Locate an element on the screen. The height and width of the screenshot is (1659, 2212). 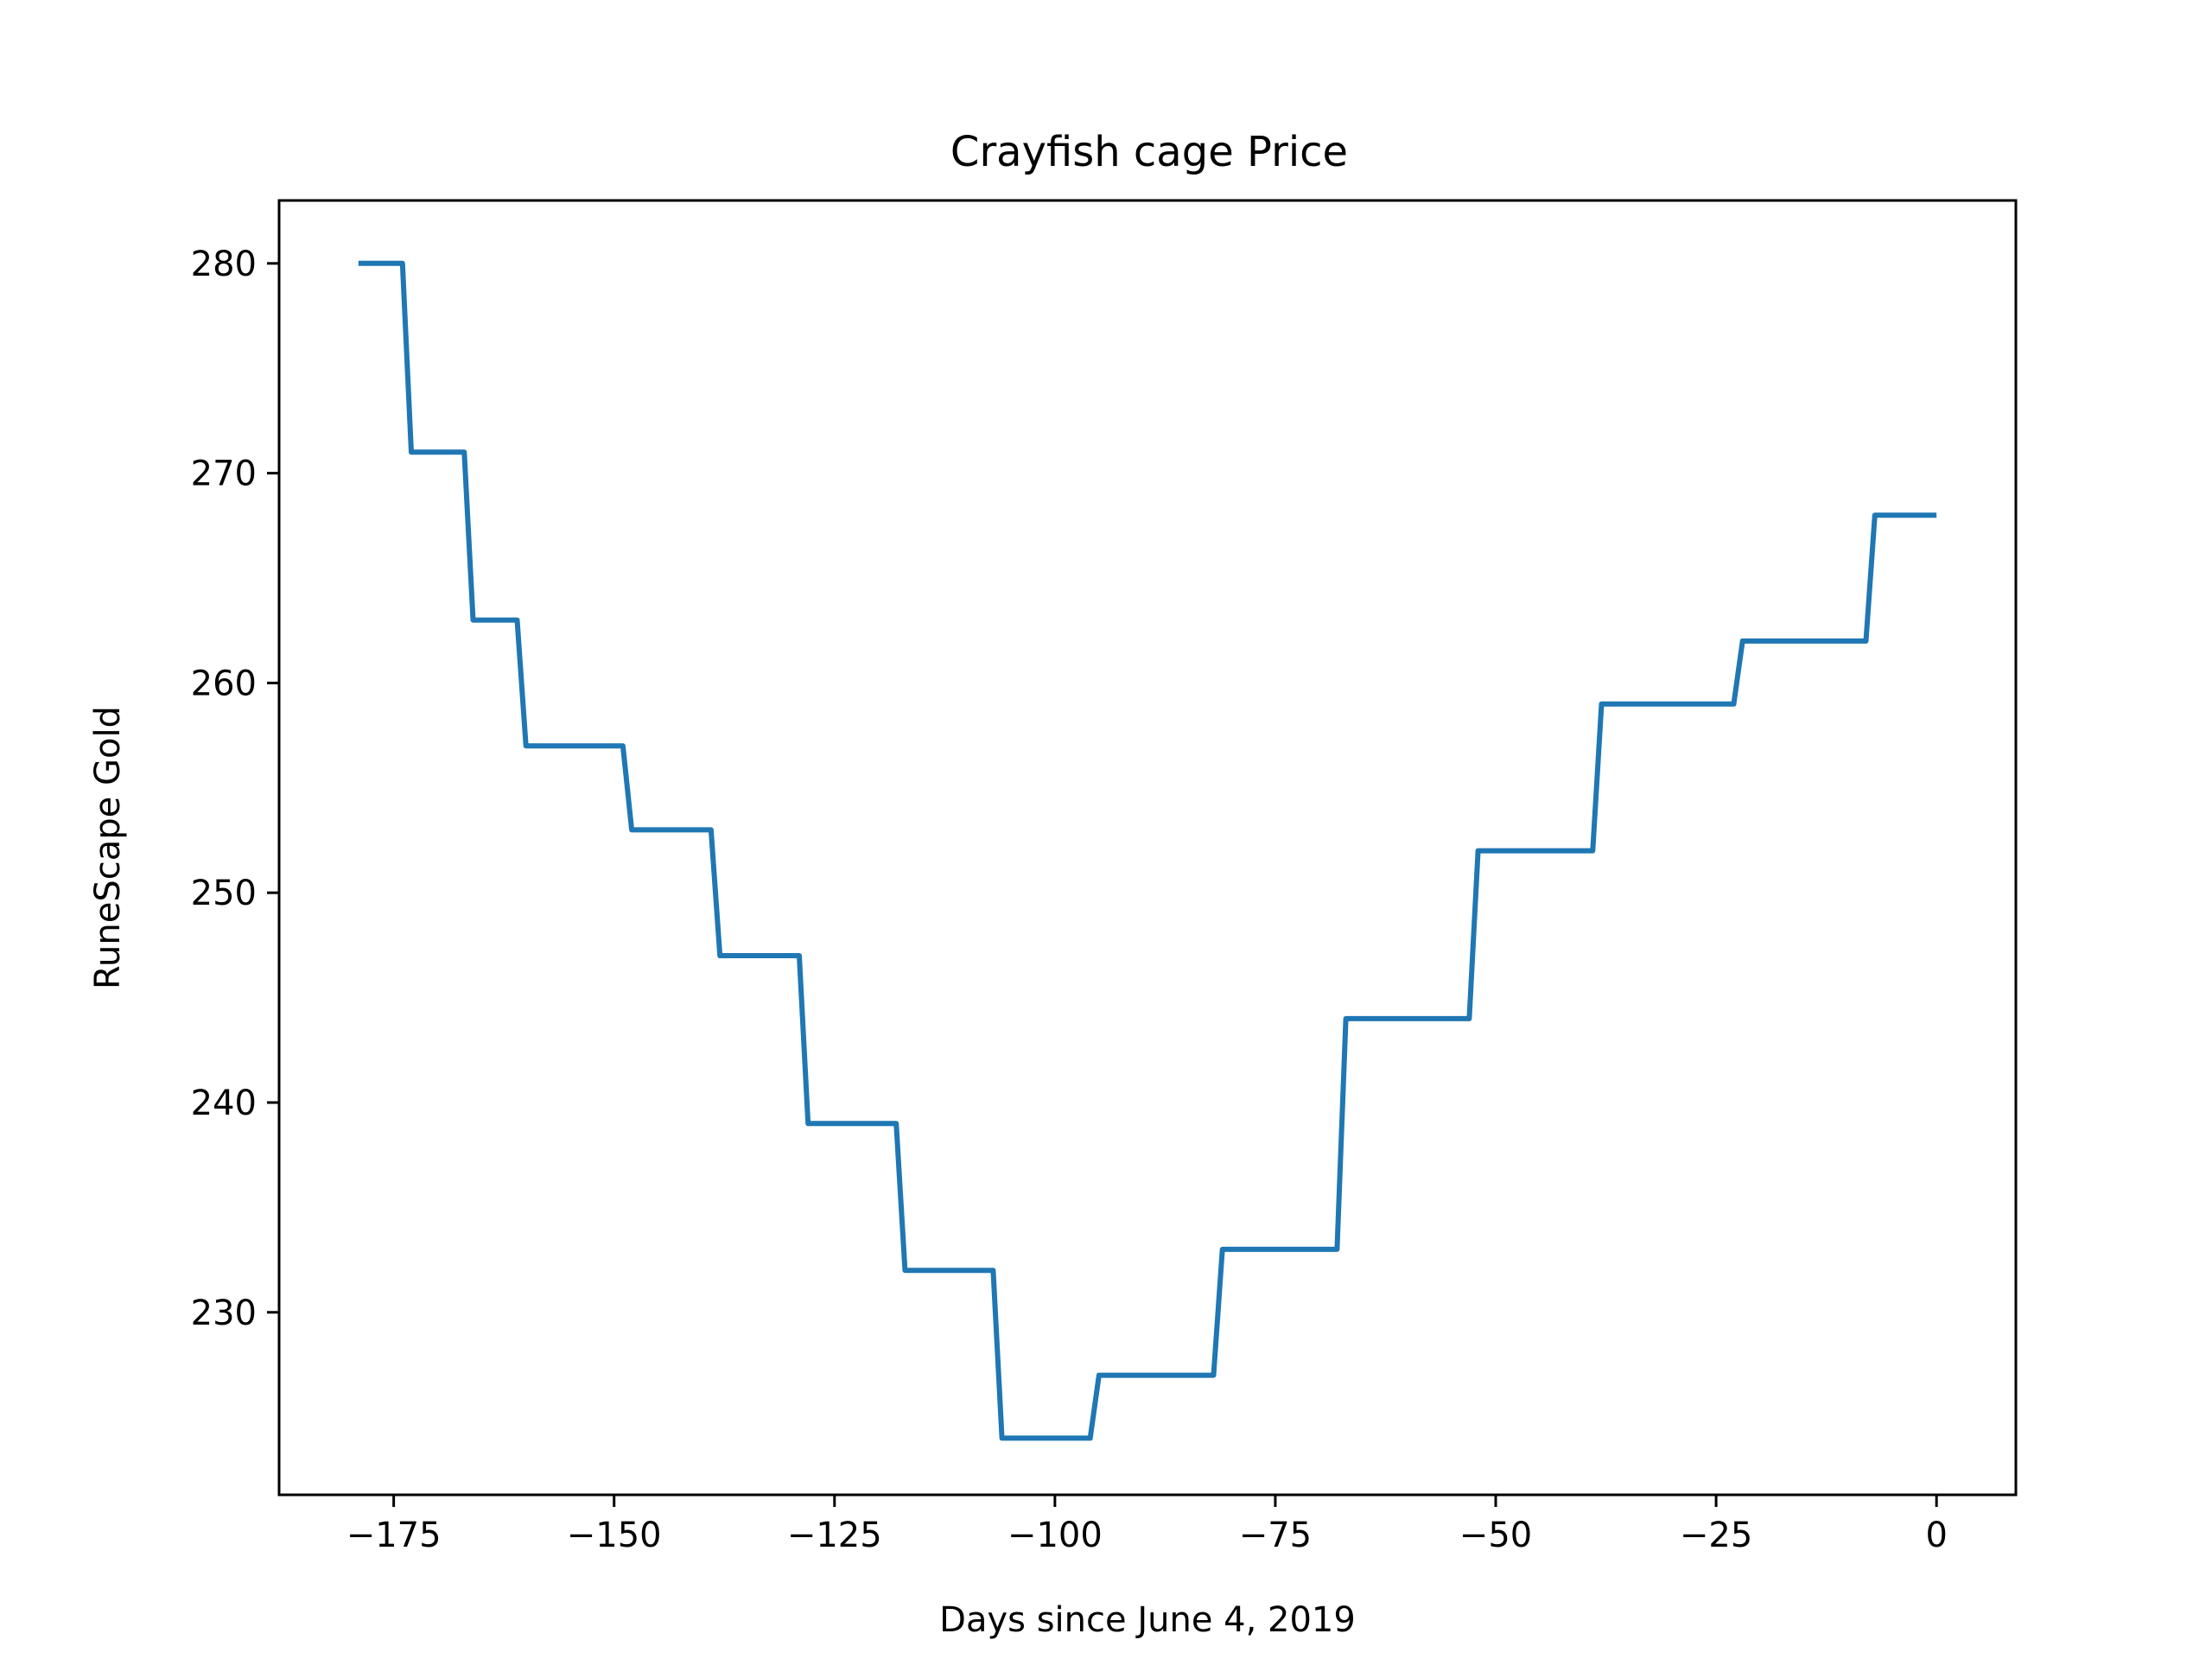
x-tick-label: −150 is located at coordinates (614, 1535).